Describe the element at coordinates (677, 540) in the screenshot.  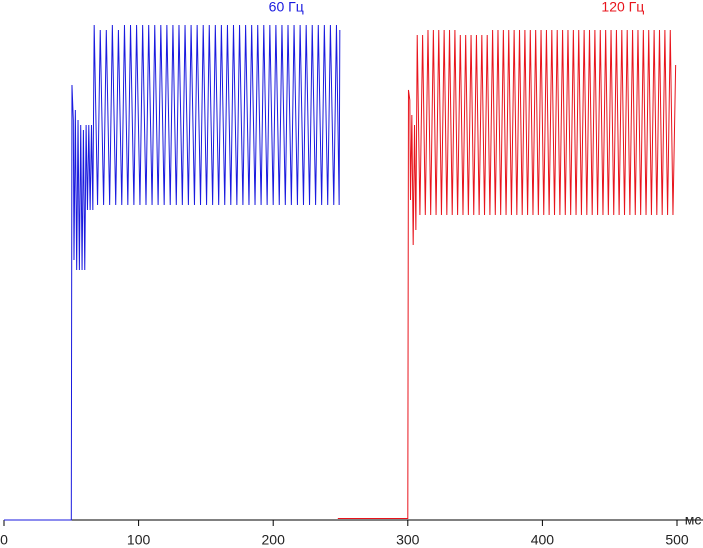
I see `x-tick-label: 500` at that location.